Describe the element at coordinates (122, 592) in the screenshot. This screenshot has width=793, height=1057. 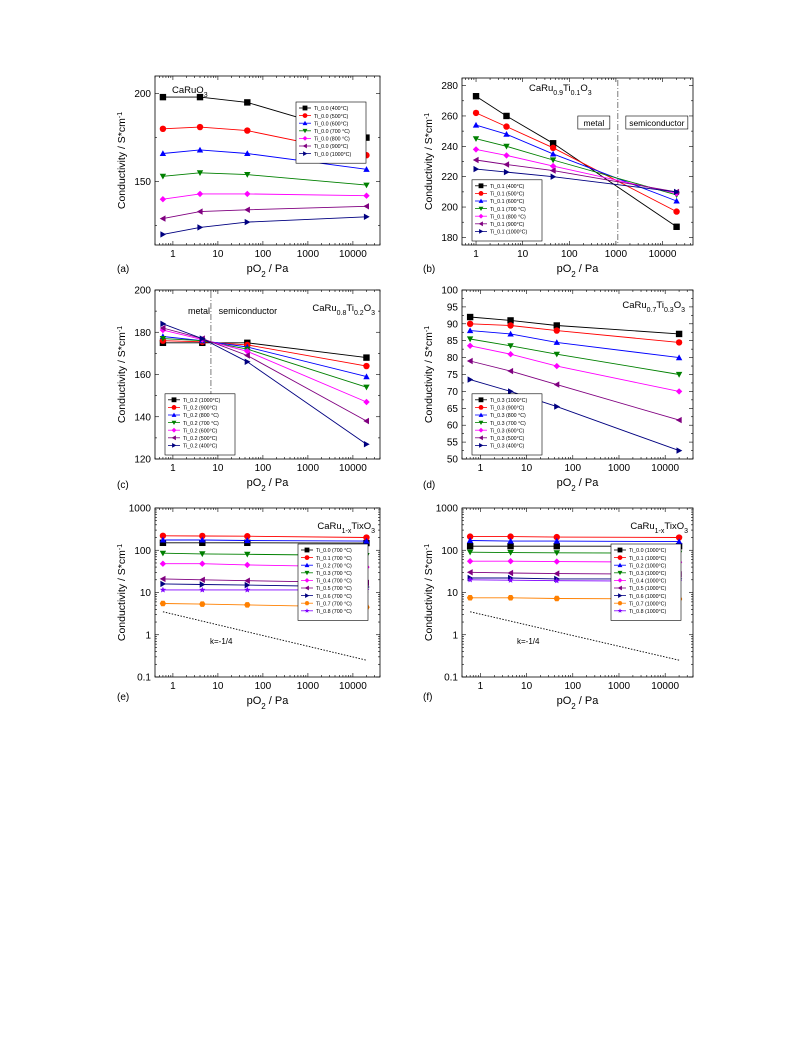
I see `y-axis-label: Conductivity / S*cm-1` at that location.